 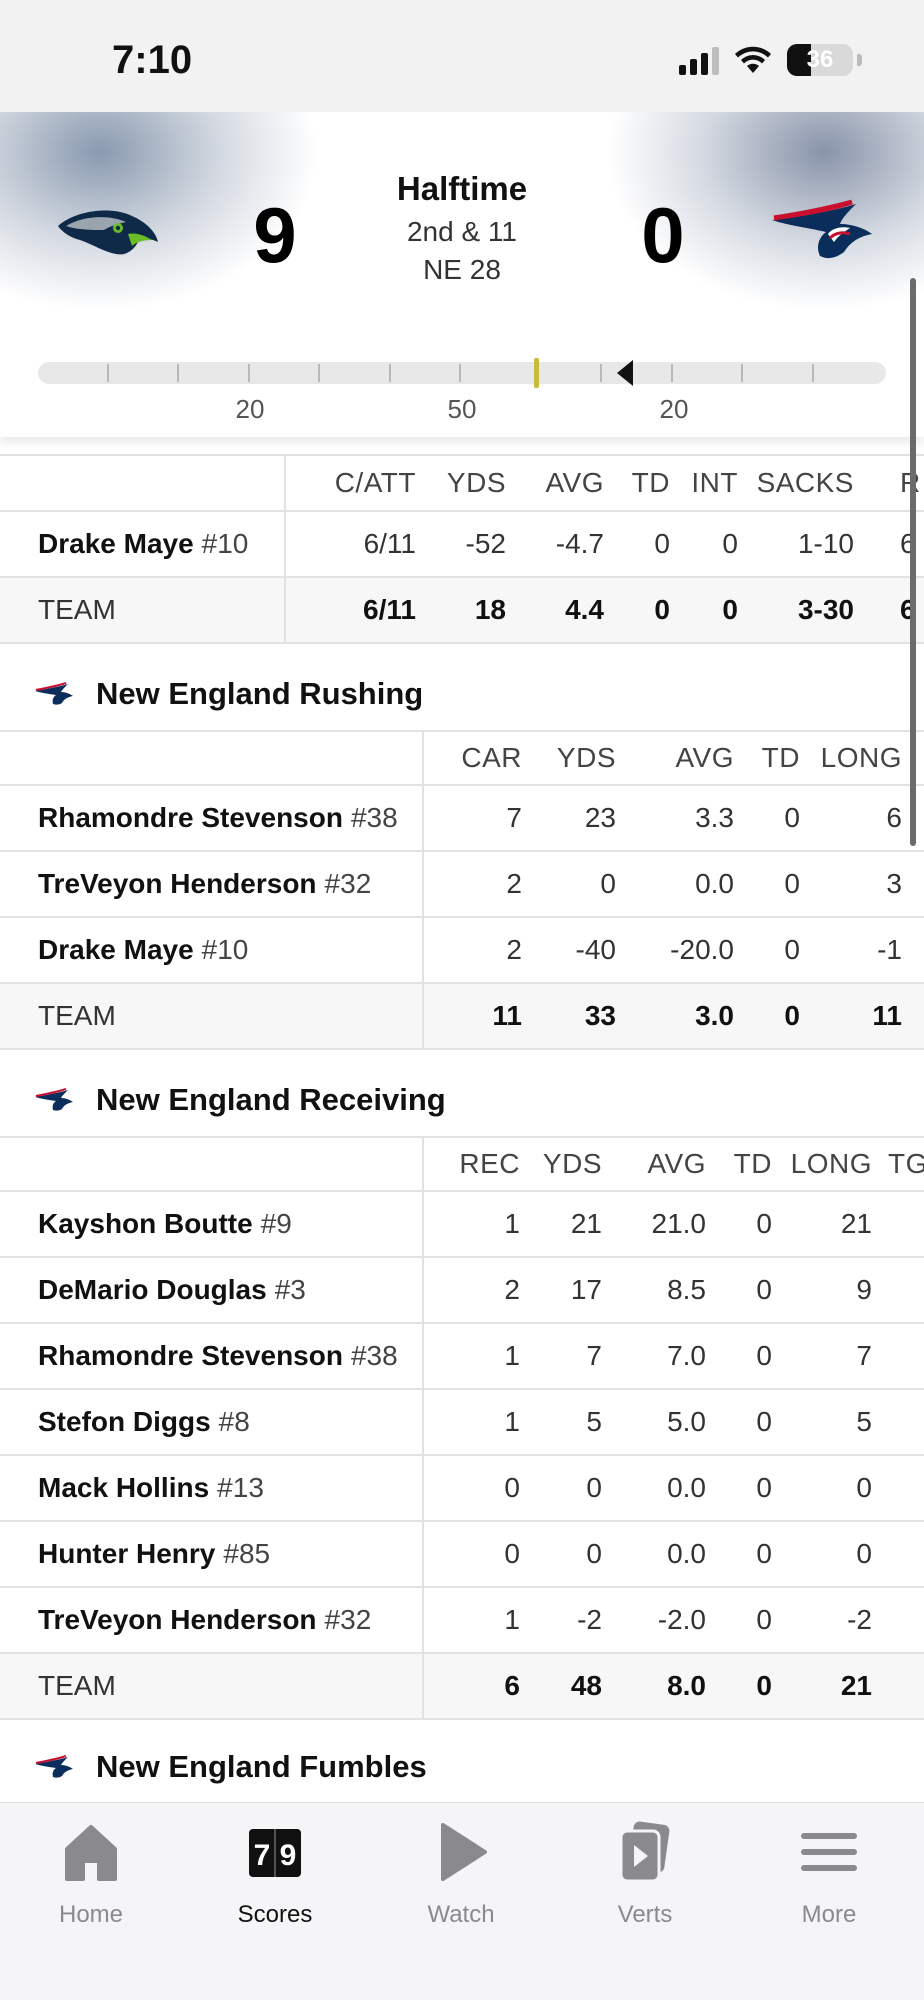 What do you see at coordinates (462, 611) in the screenshot?
I see `team-total-row: TEAM 6/11 18 4.4 0 0 3-30 6` at bounding box center [462, 611].